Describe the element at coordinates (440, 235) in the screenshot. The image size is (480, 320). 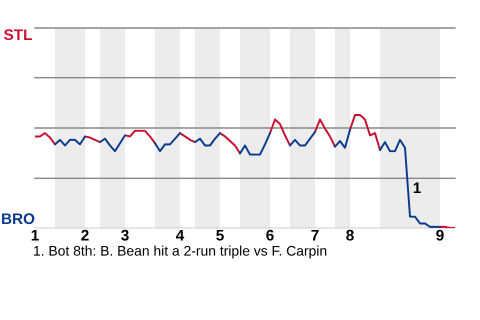
I see `x-tick-label: 9` at that location.